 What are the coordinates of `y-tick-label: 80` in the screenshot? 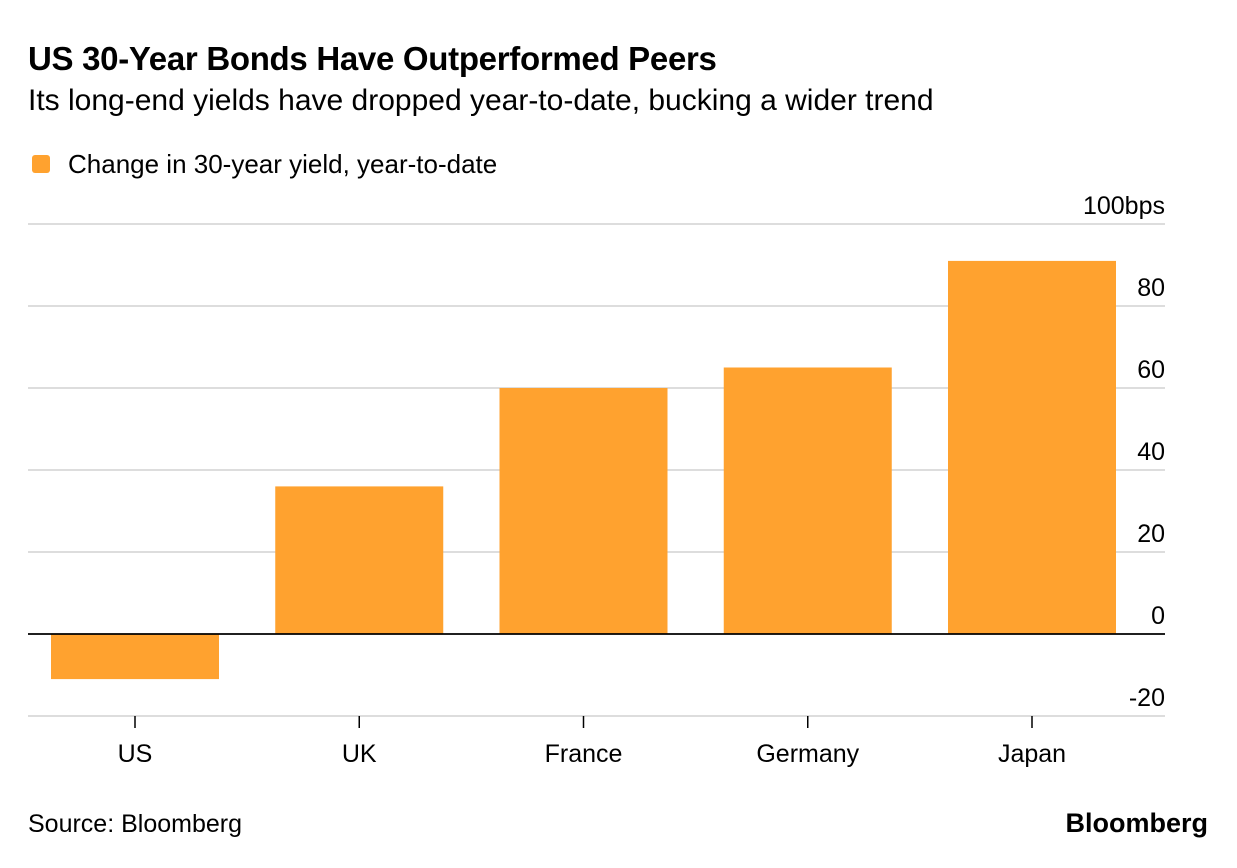 It's located at (1151, 288).